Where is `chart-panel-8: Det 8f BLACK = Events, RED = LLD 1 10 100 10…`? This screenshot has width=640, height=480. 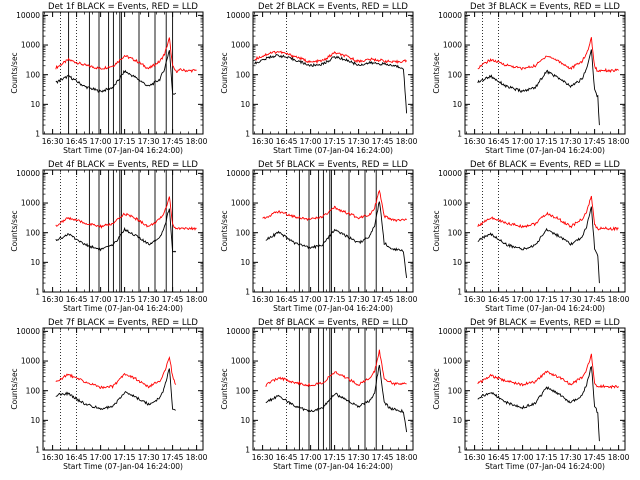 chart-panel-8: Det 8f BLACK = Events, RED = LLD 1 10 100 10… is located at coordinates (319, 394).